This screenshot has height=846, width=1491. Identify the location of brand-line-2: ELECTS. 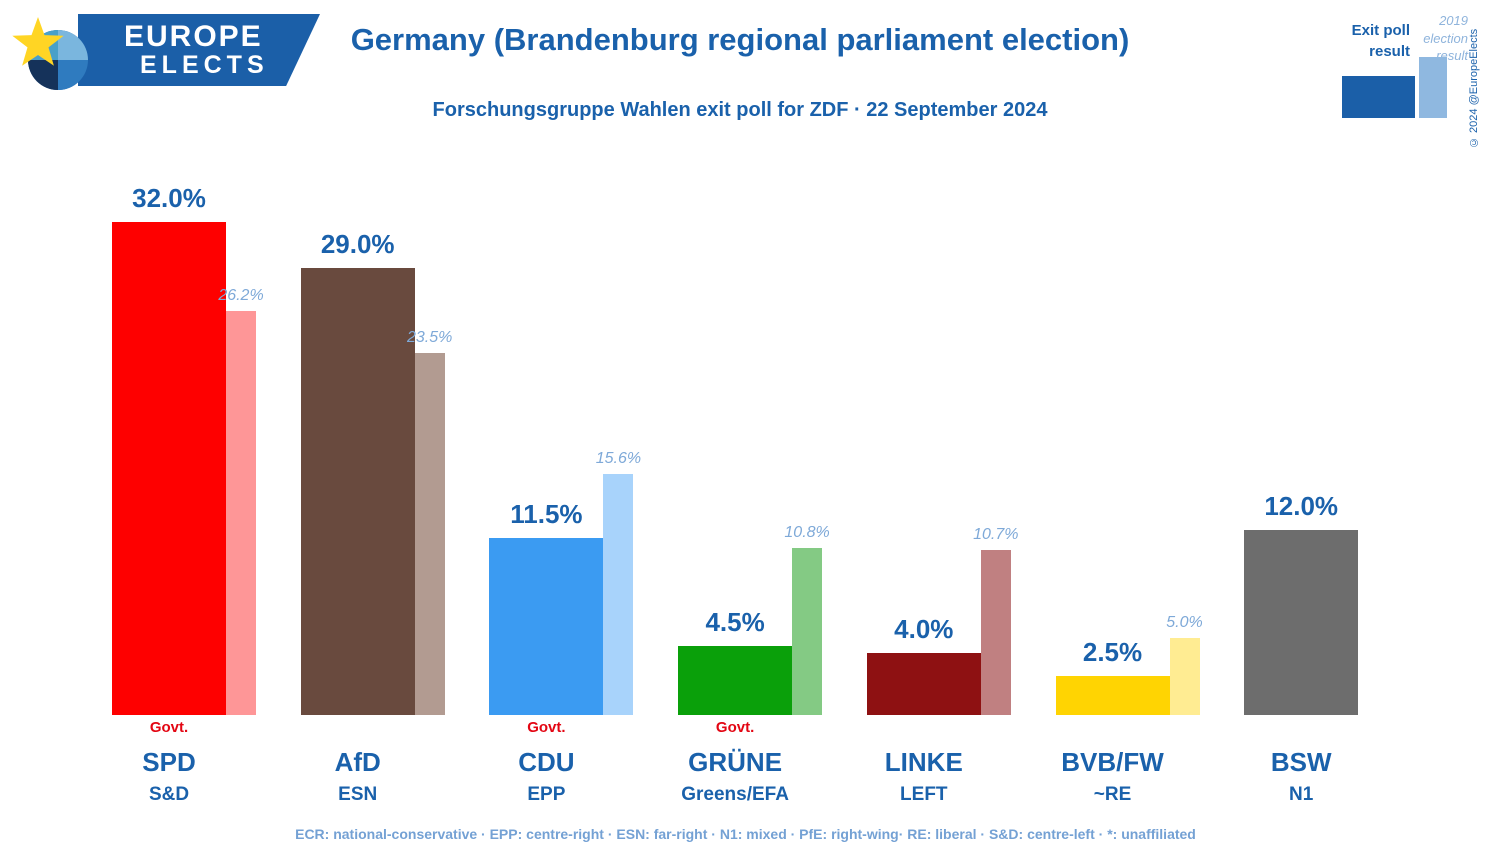
(204, 65).